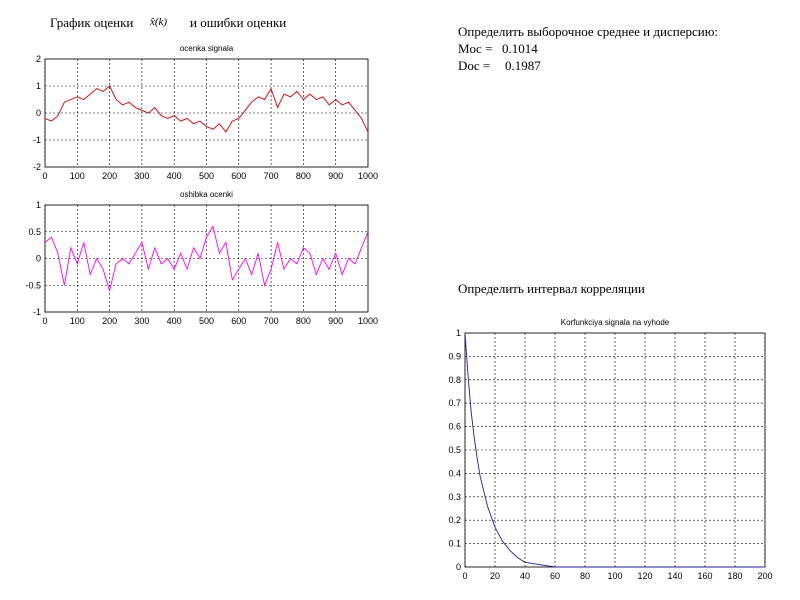  I want to click on corr-heading: Определить интервал корреляции, so click(551, 288).